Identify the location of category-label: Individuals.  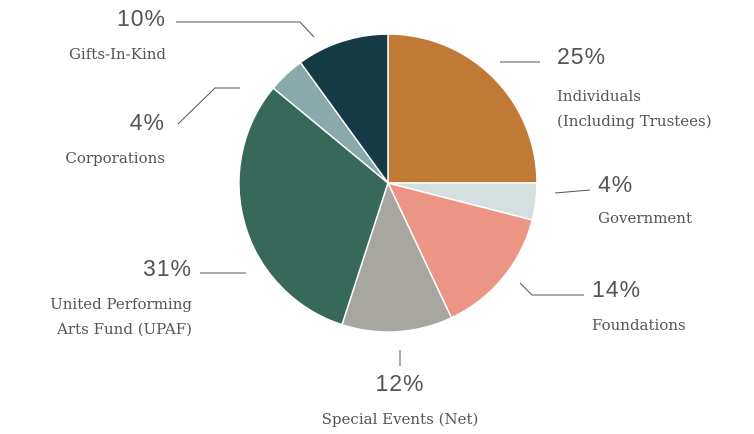
(599, 96).